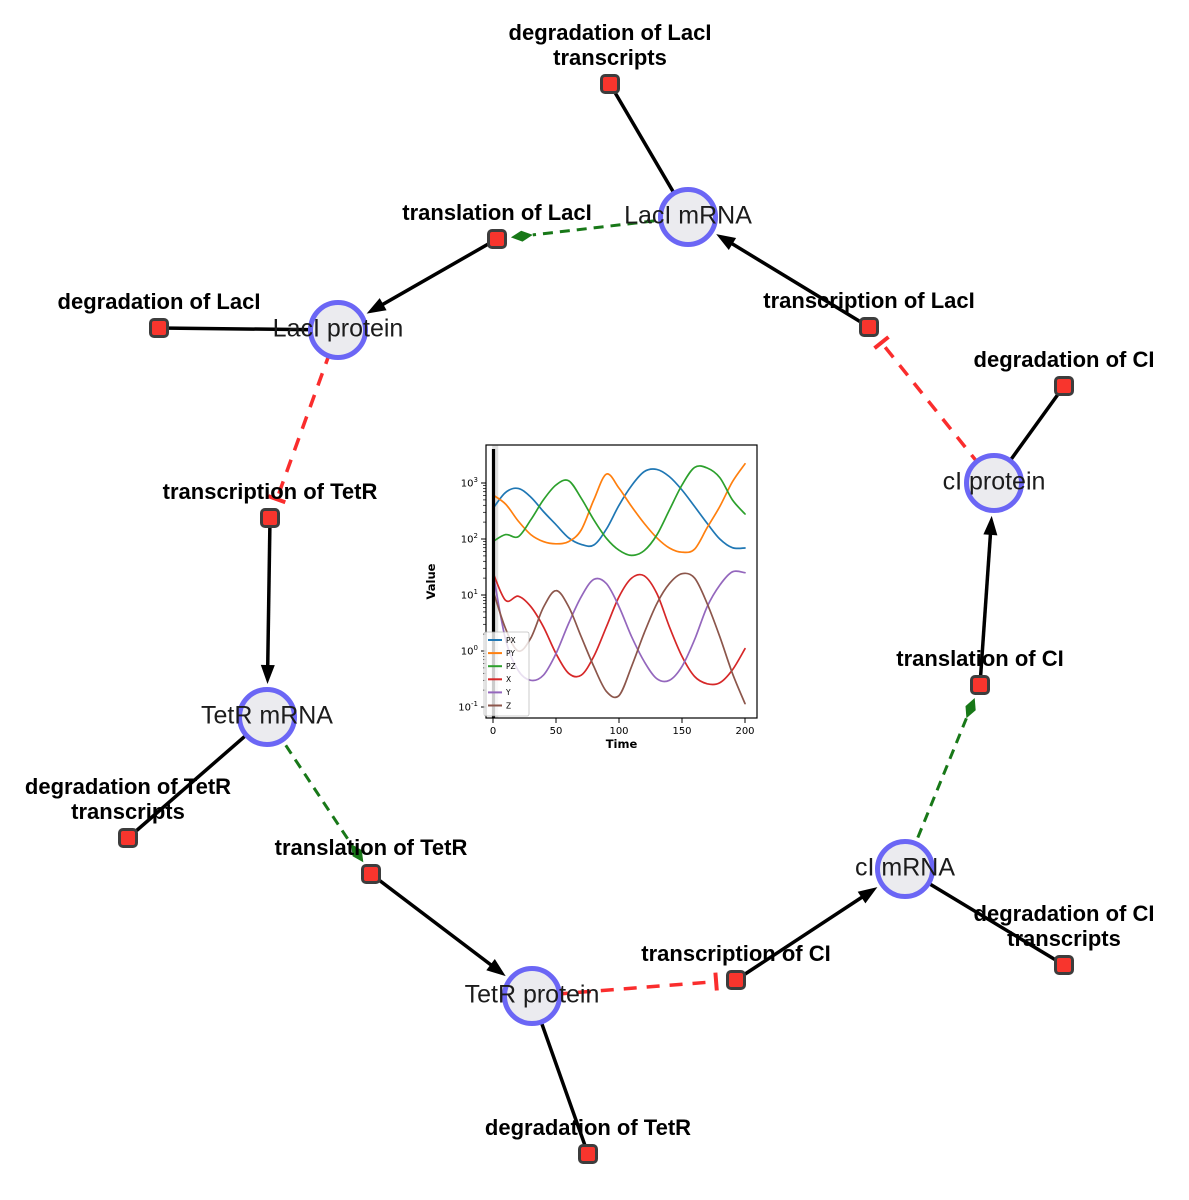 The width and height of the screenshot is (1189, 1200). I want to click on y-tick-label: 10⁻¹, so click(468, 707).